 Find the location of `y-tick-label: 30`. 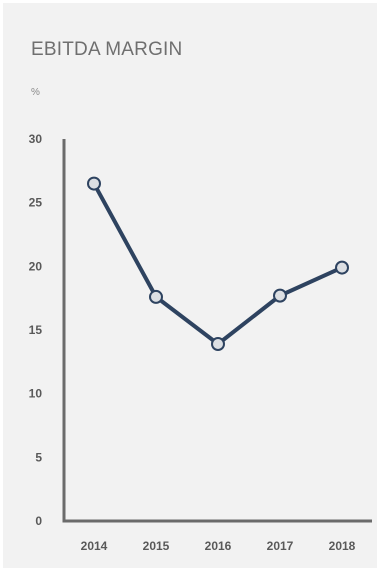

y-tick-label: 30 is located at coordinates (36, 139).